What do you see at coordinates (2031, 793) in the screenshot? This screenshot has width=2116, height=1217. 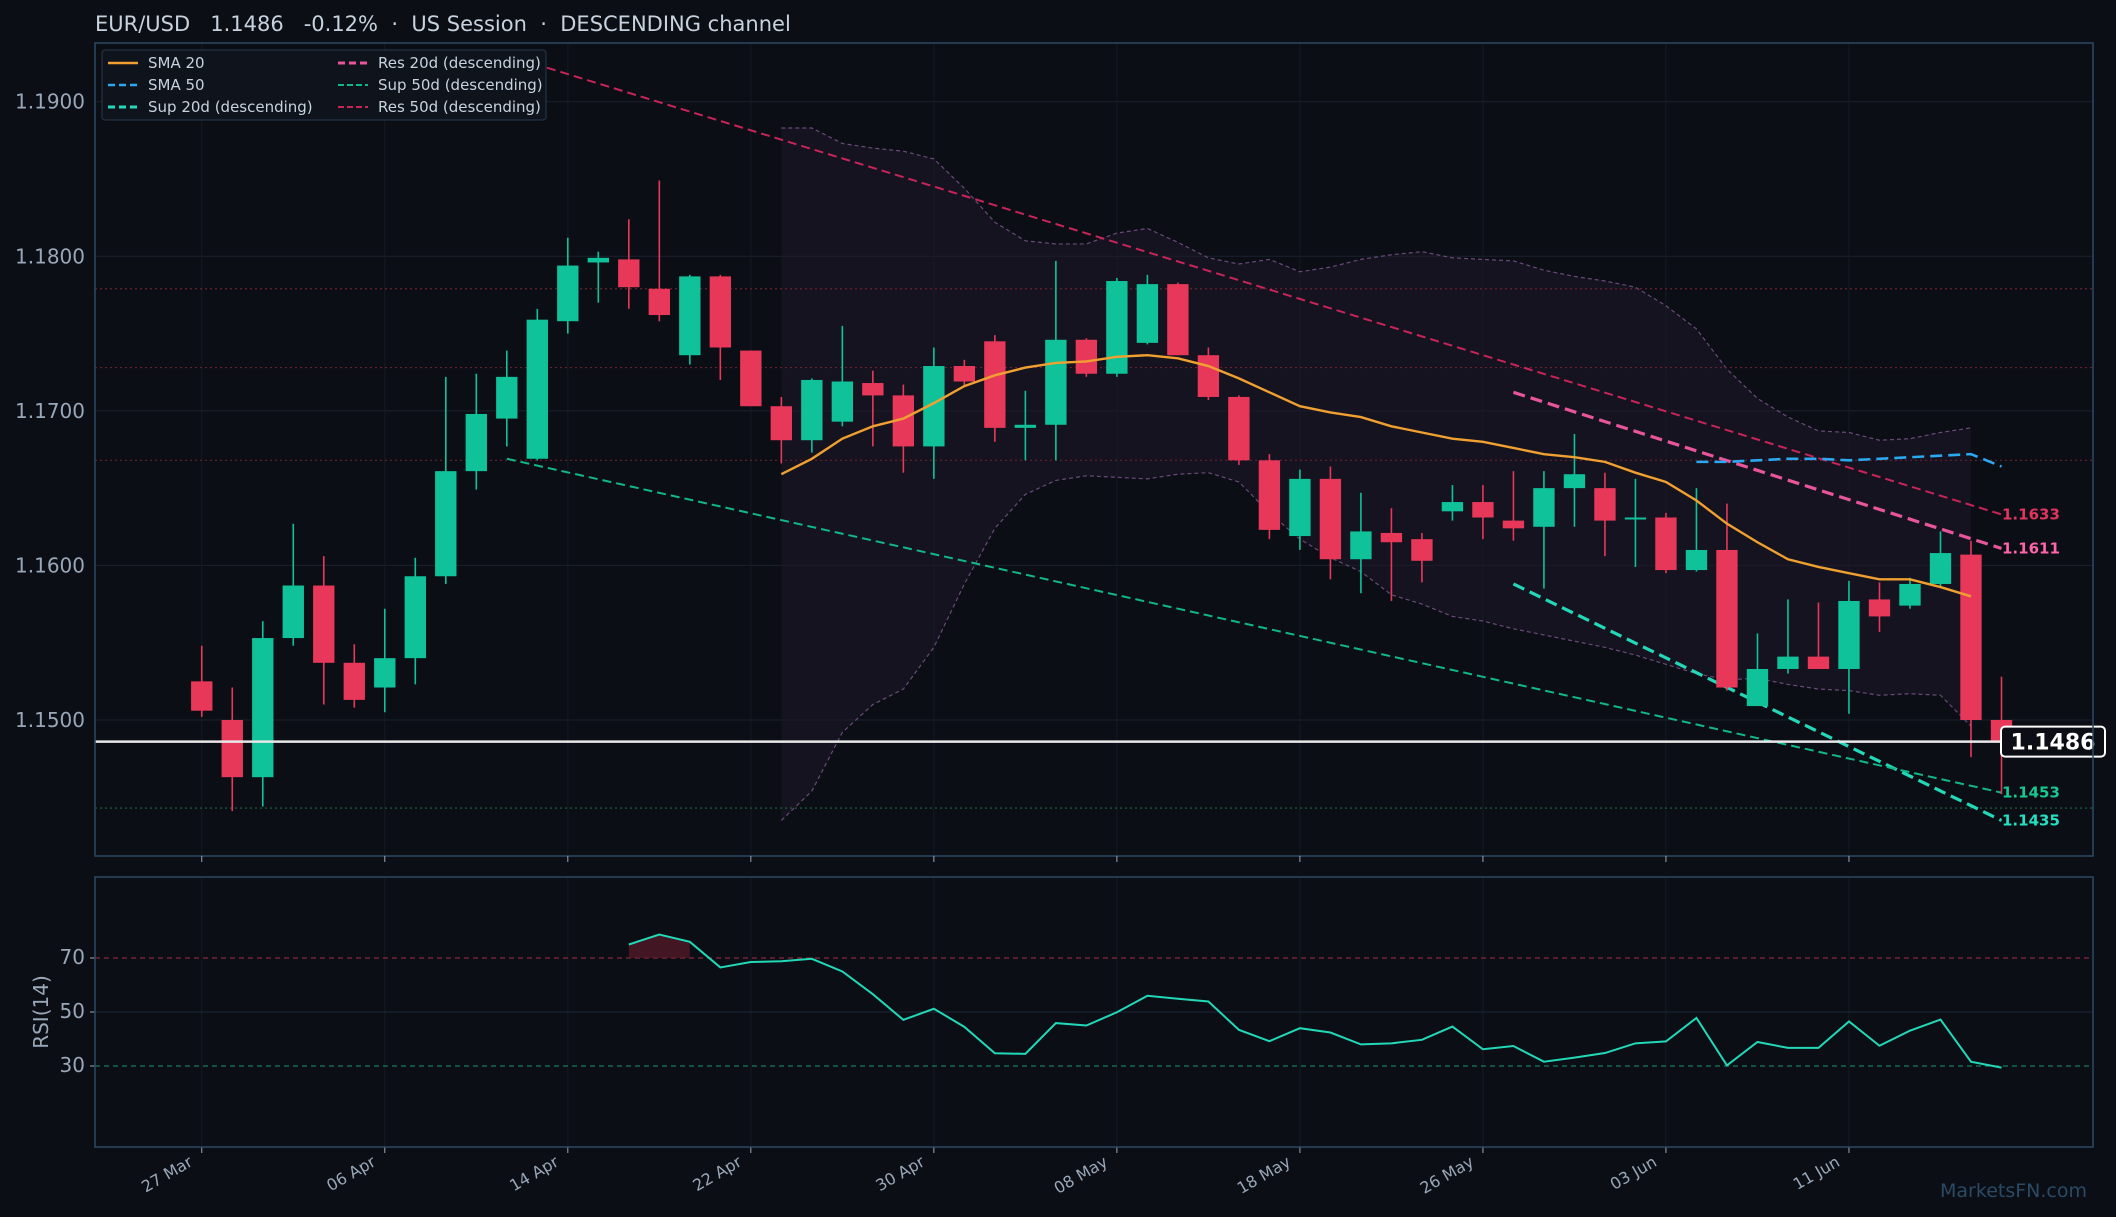 I see `level-label: 1.1453` at bounding box center [2031, 793].